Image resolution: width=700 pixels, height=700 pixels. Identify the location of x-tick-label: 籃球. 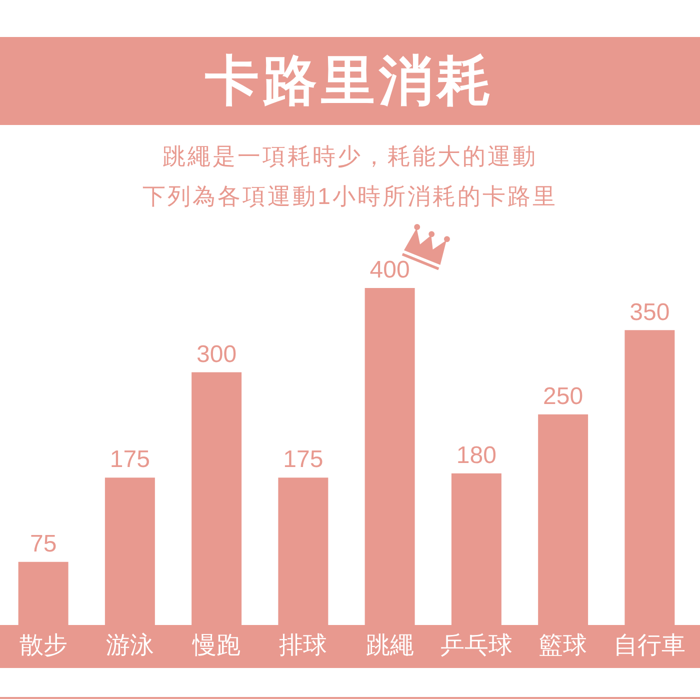
(563, 646).